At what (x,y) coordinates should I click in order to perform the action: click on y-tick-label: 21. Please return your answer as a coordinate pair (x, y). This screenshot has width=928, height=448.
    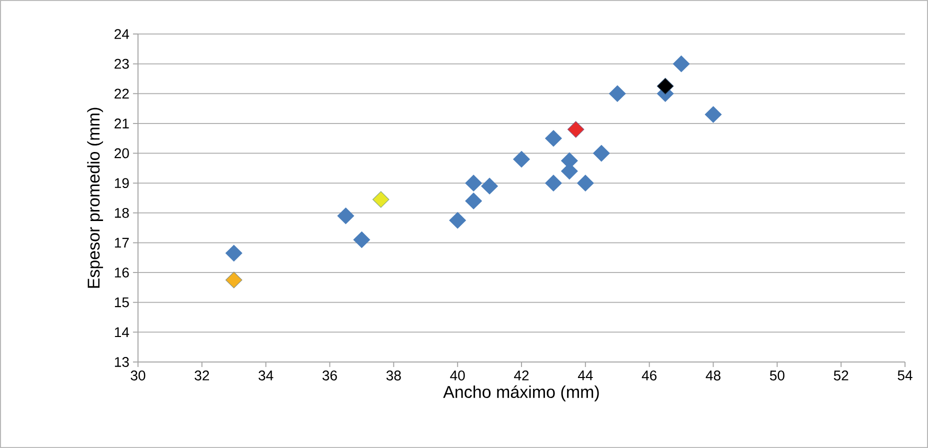
    Looking at the image, I should click on (121, 123).